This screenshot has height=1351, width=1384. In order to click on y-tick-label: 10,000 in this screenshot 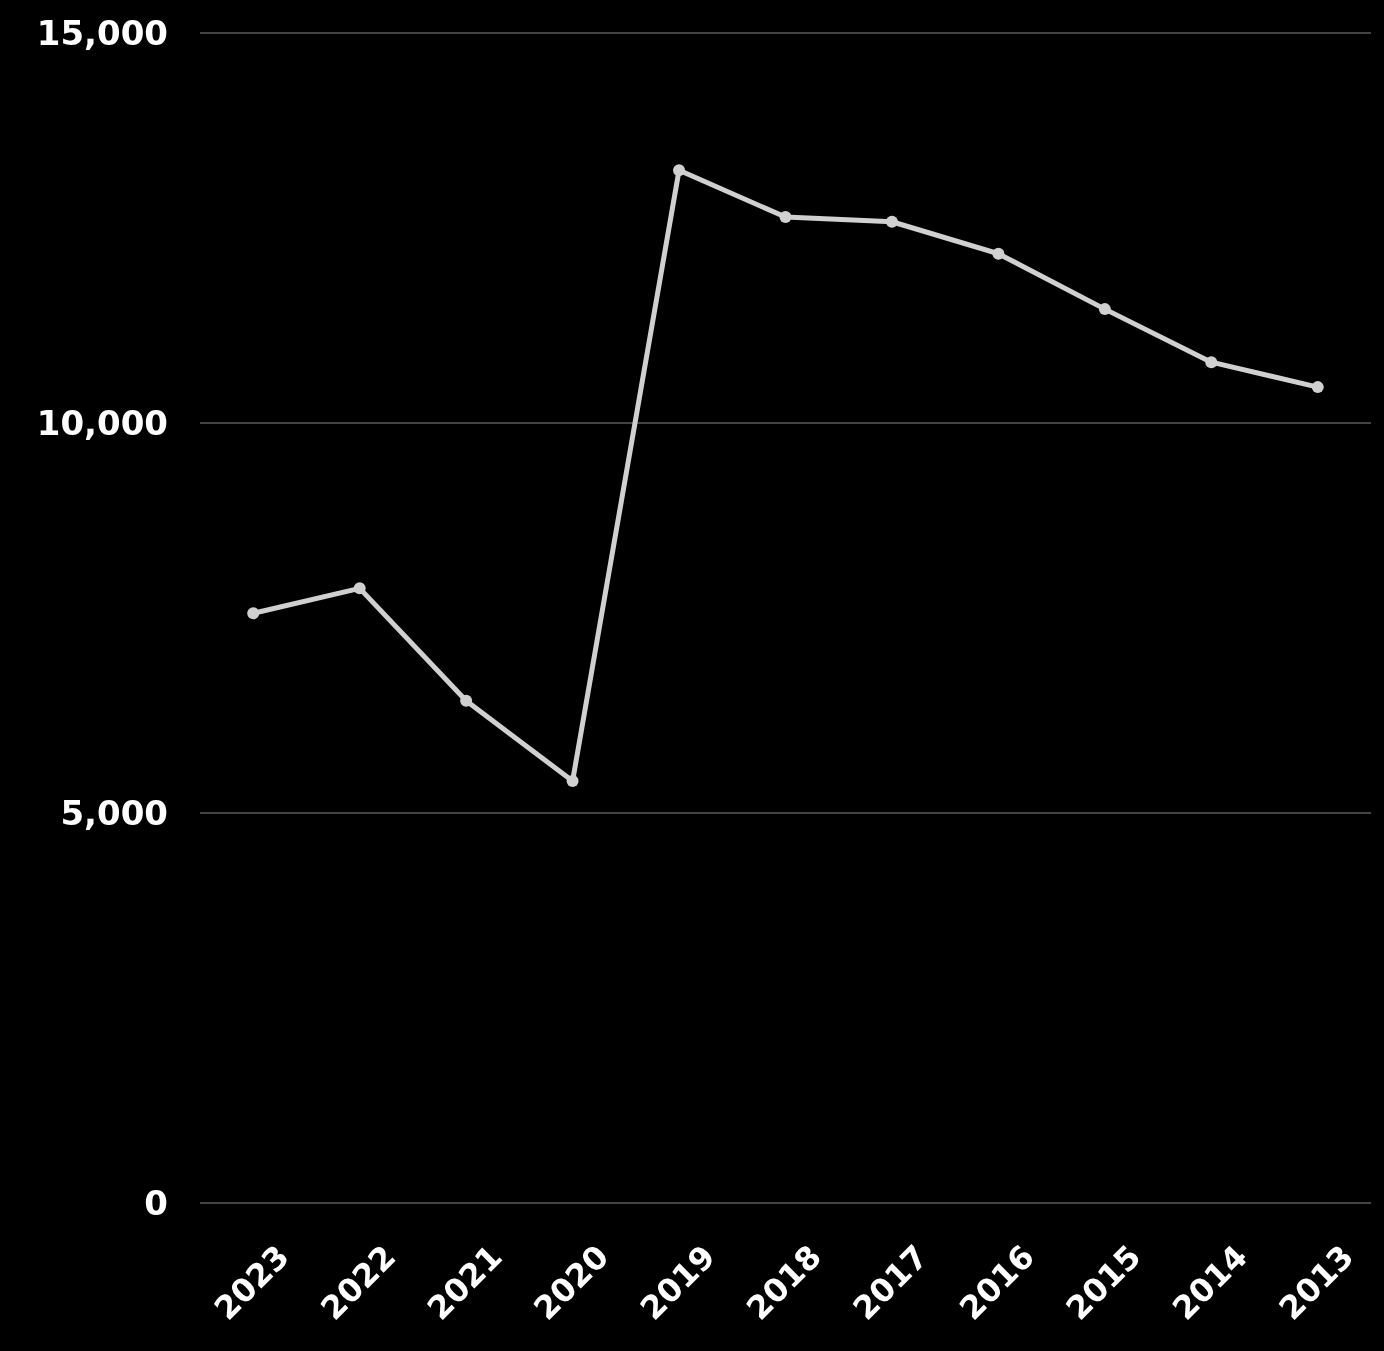, I will do `click(102, 422)`.